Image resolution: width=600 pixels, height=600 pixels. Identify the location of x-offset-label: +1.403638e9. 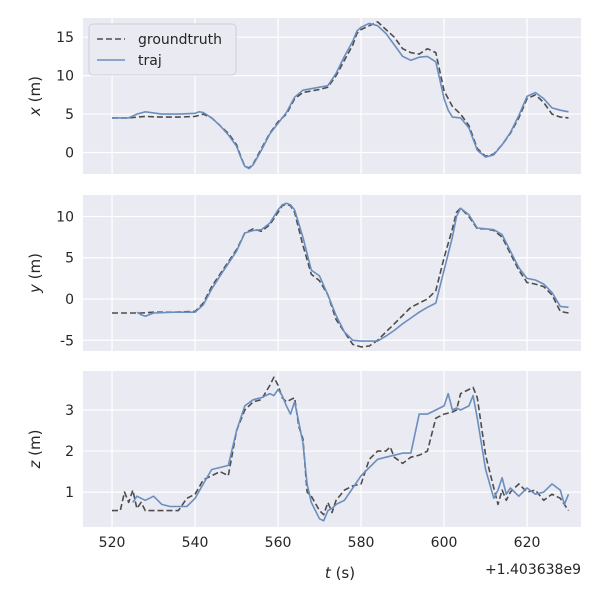
(533, 570).